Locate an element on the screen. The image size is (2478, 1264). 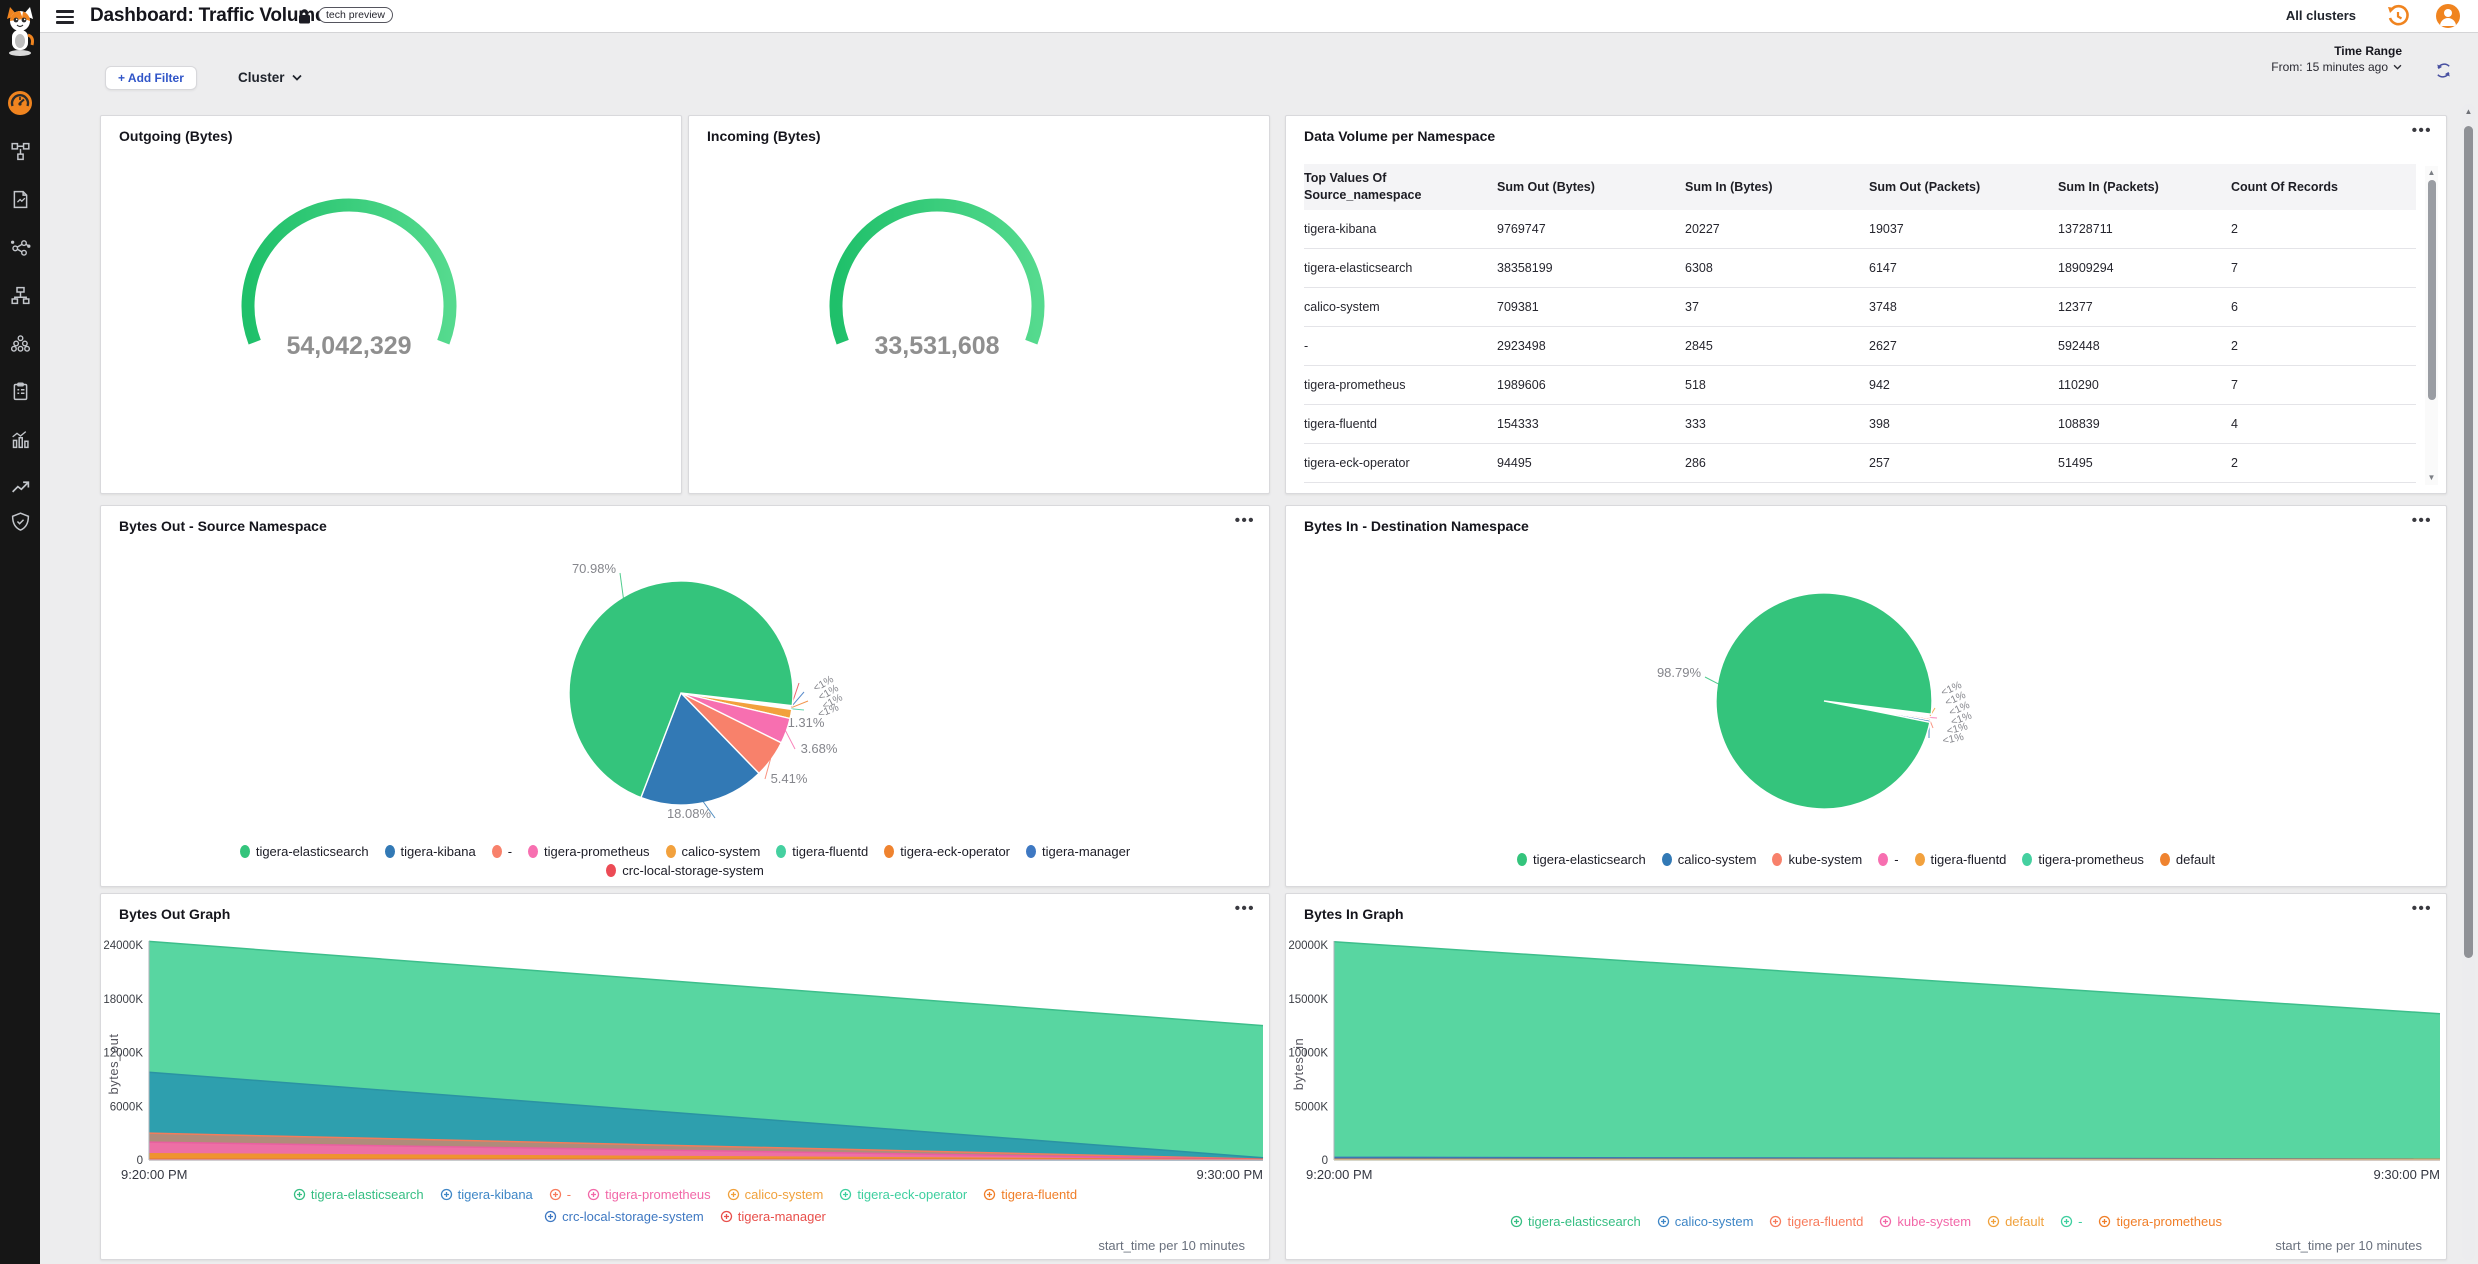
trend-analytics-icon is located at coordinates (20, 487).